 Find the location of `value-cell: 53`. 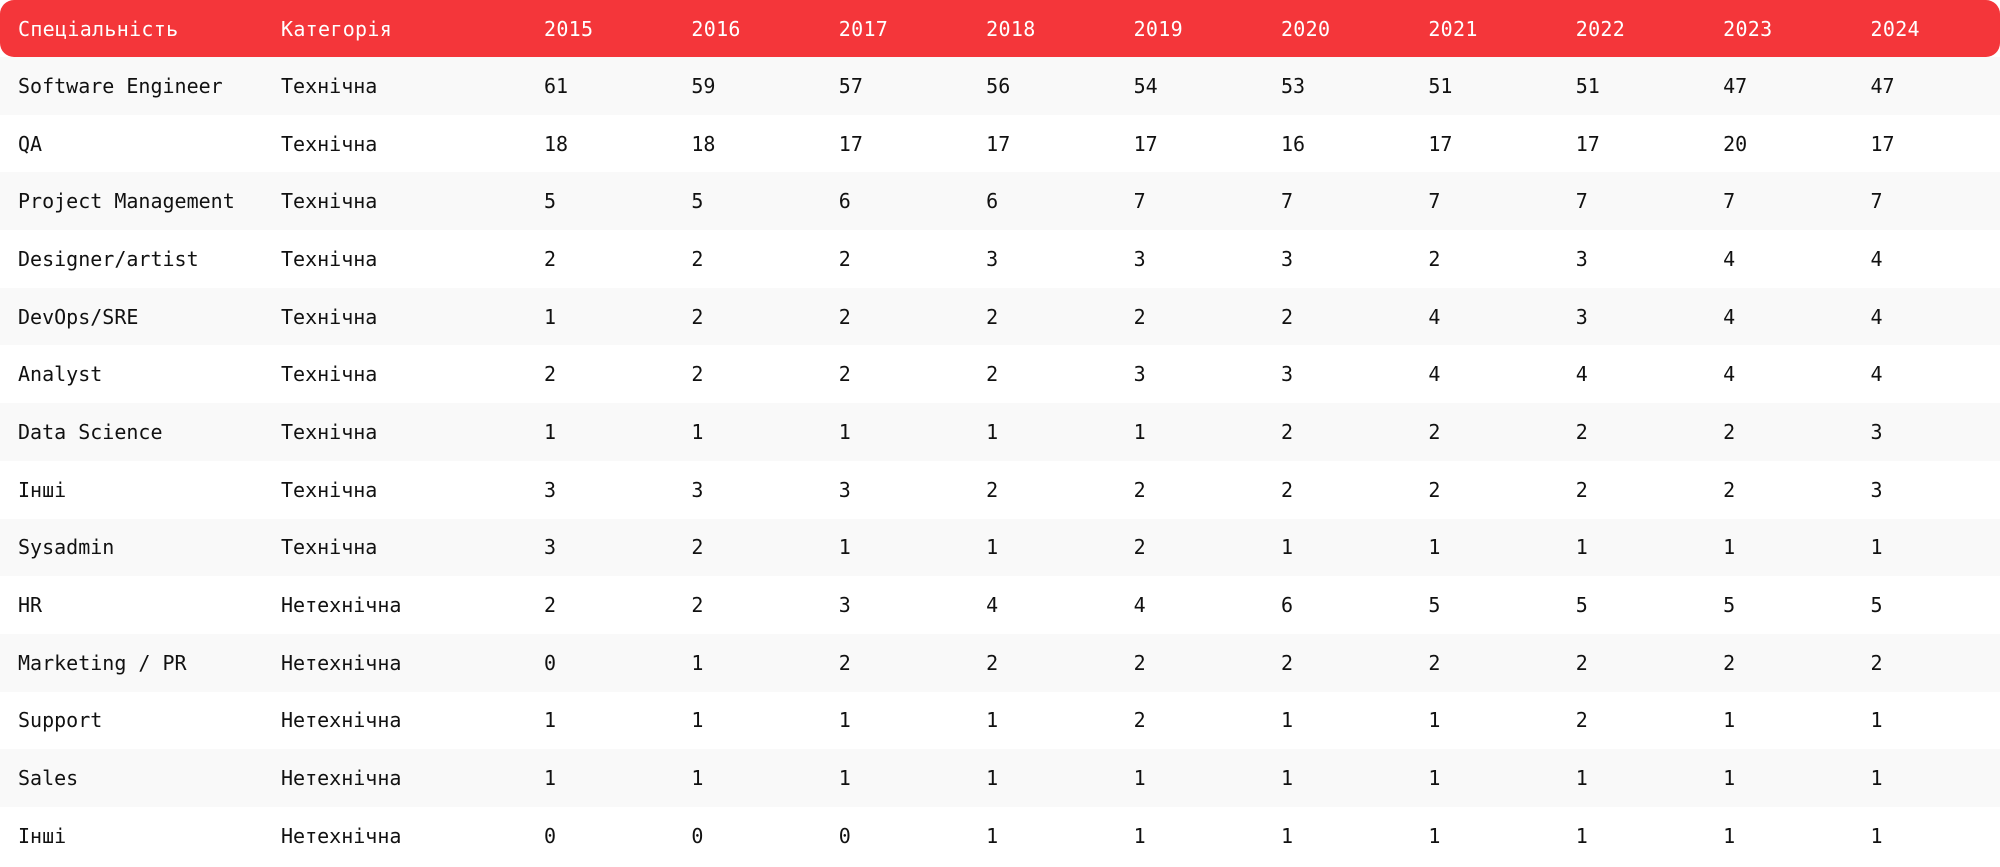

value-cell: 53 is located at coordinates (1336, 86).